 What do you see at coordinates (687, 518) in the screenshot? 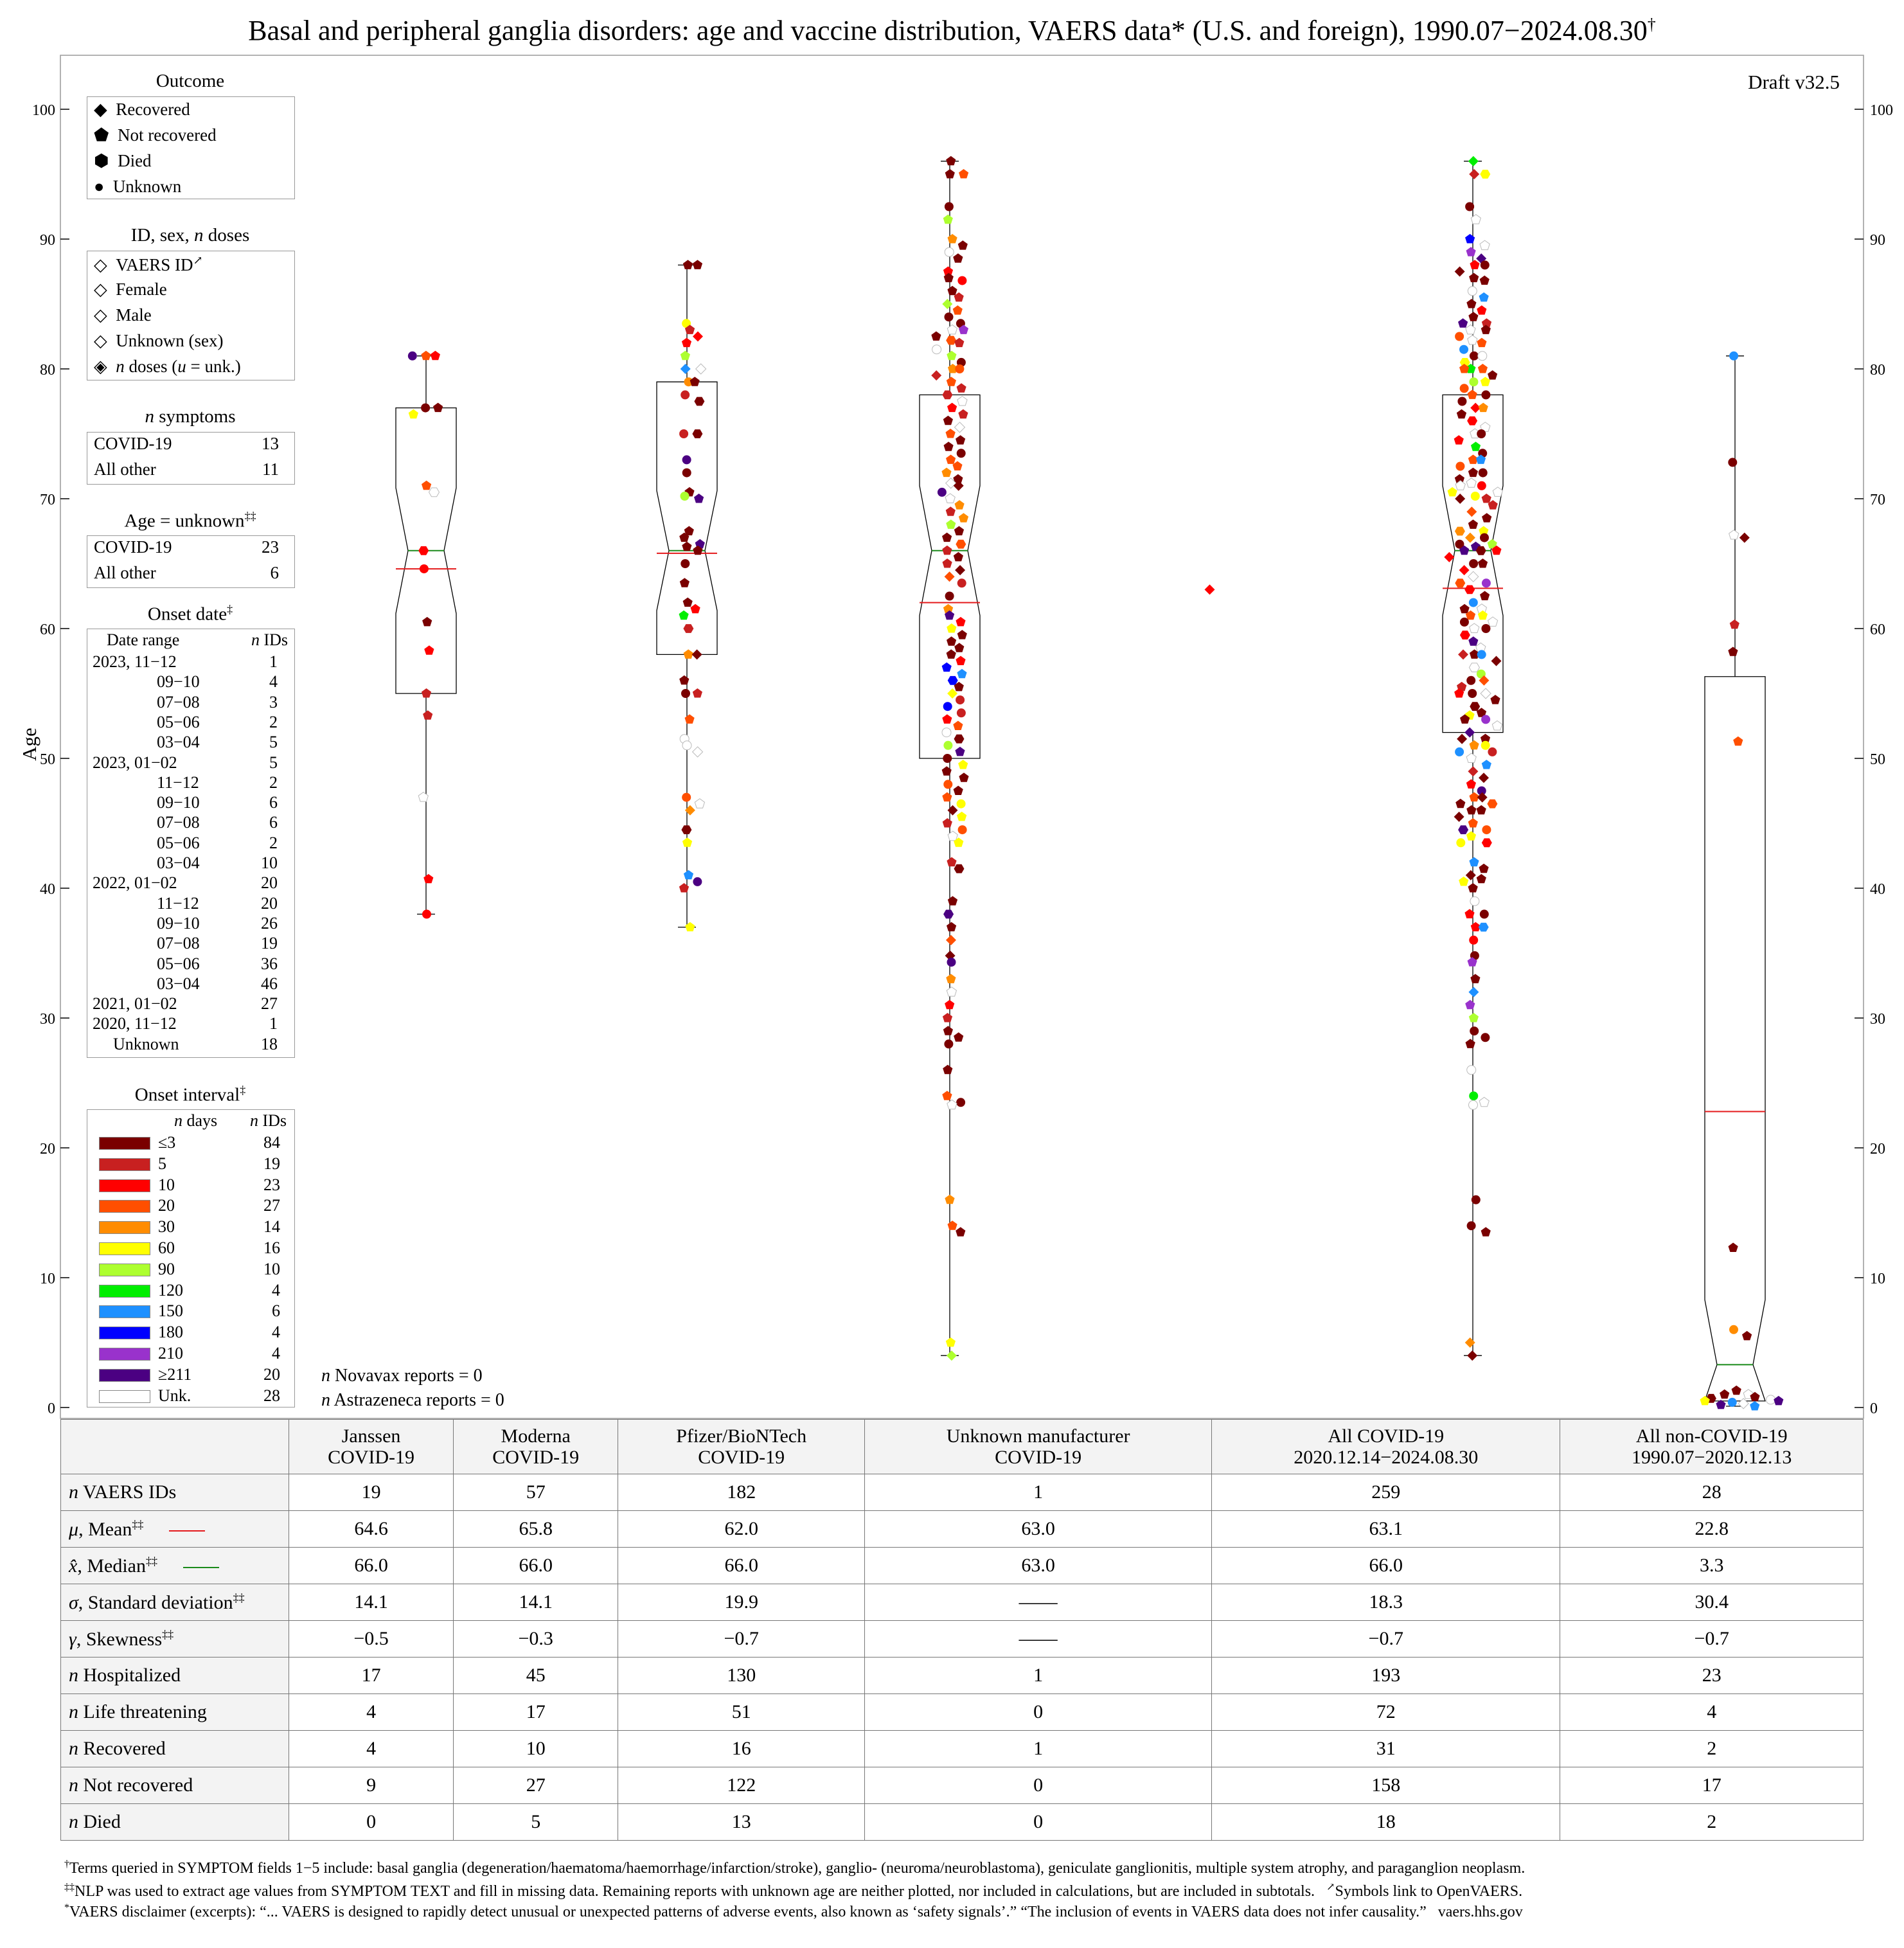
I see `box` at bounding box center [687, 518].